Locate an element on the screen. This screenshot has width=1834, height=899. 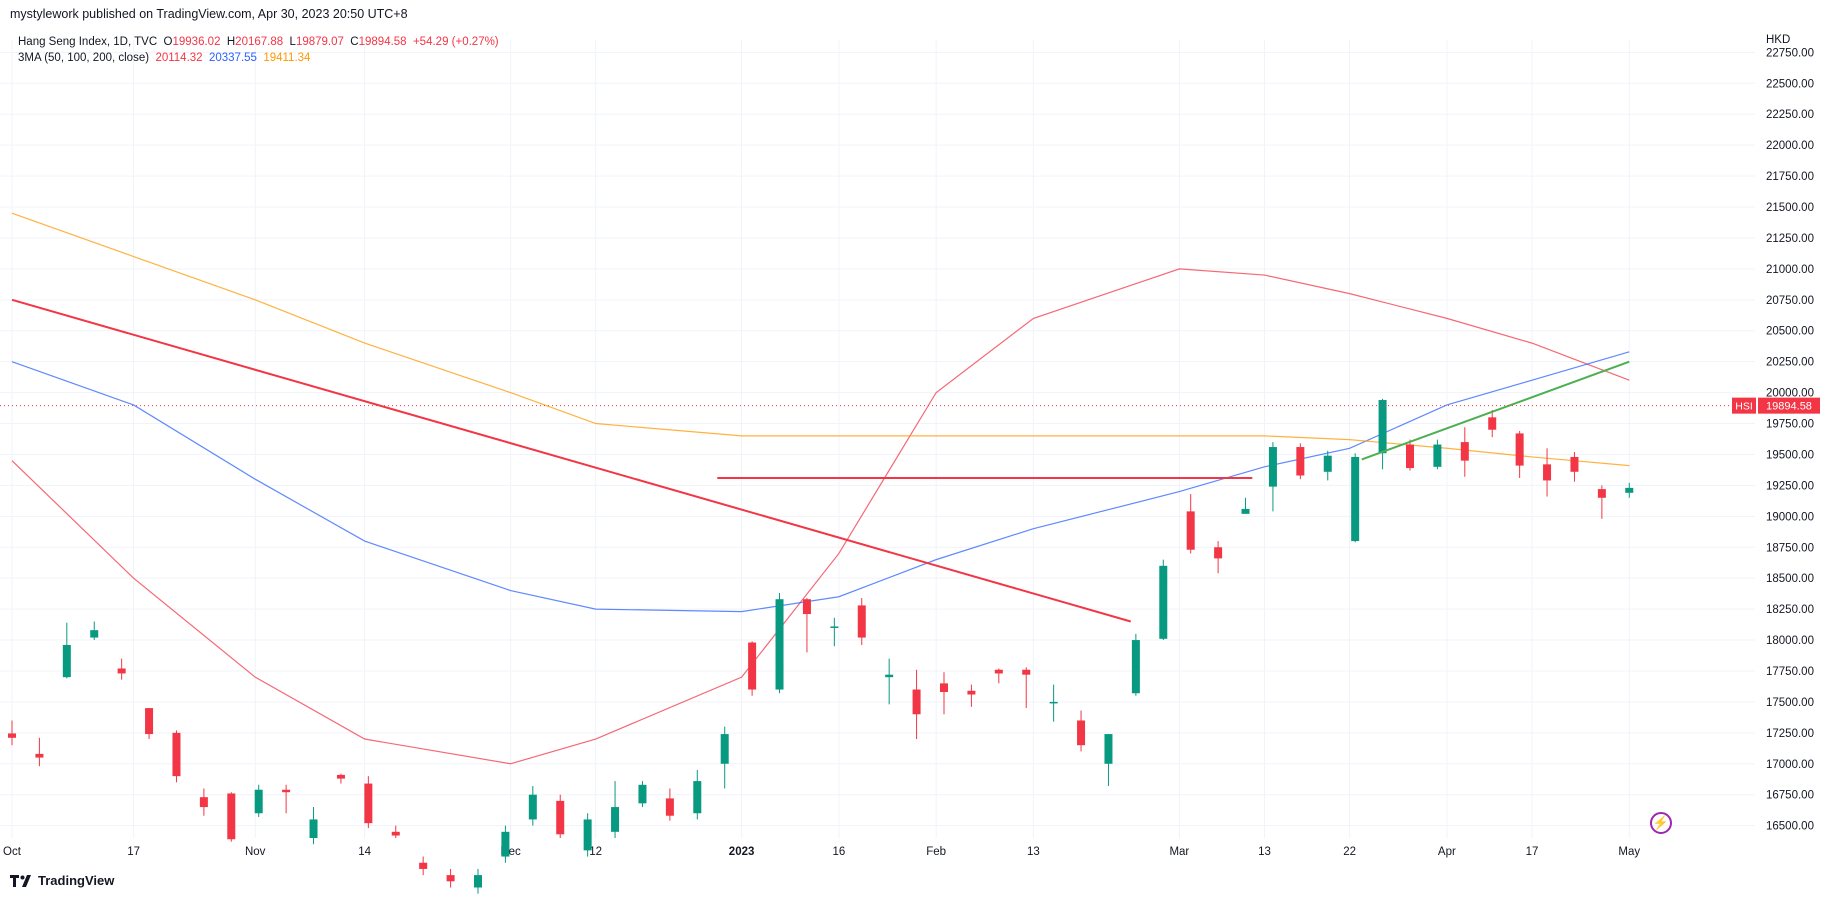
x-tick-label: Nov is located at coordinates (255, 852).